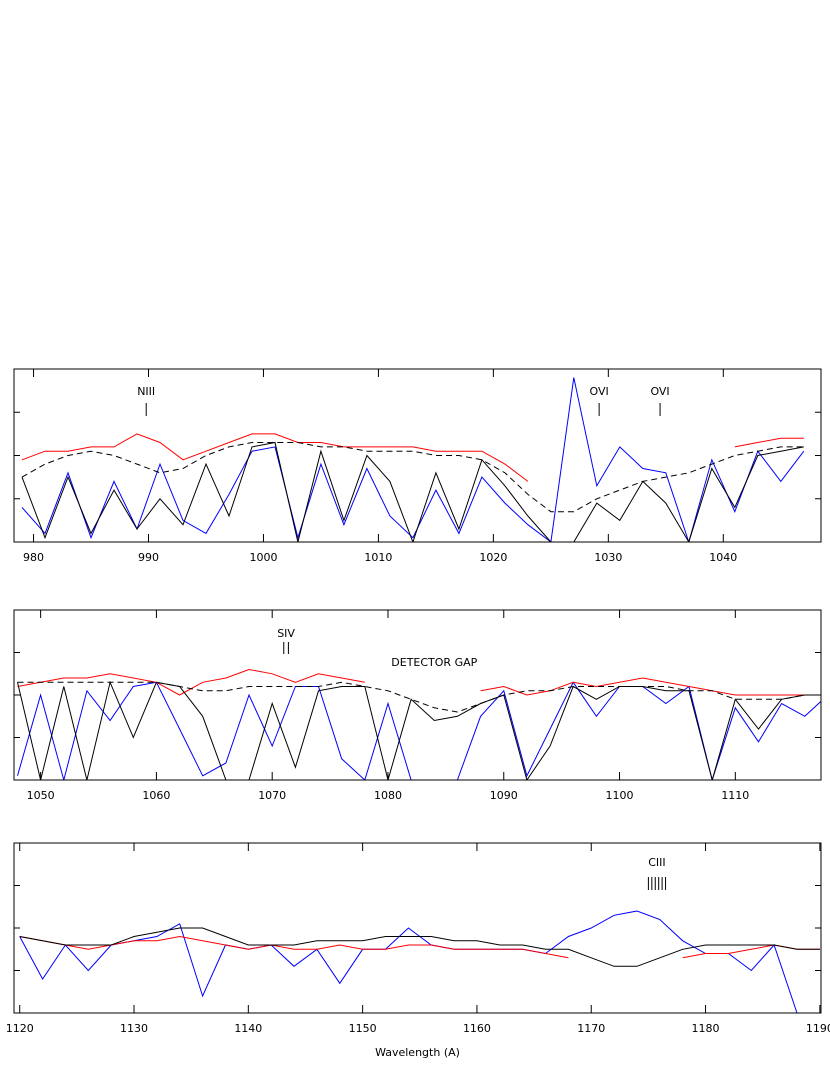 This screenshot has width=830, height=1083. Describe the element at coordinates (146, 391) in the screenshot. I see `annotation: NIII` at that location.